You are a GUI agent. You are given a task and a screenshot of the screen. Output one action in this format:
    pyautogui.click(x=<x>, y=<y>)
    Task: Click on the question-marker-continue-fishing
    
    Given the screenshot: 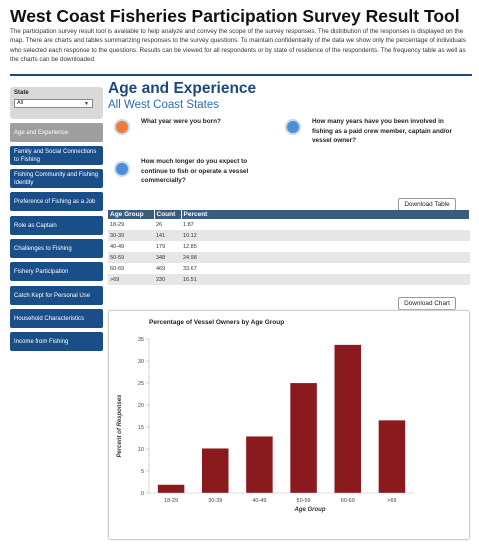 What is the action you would take?
    pyautogui.click(x=122, y=169)
    